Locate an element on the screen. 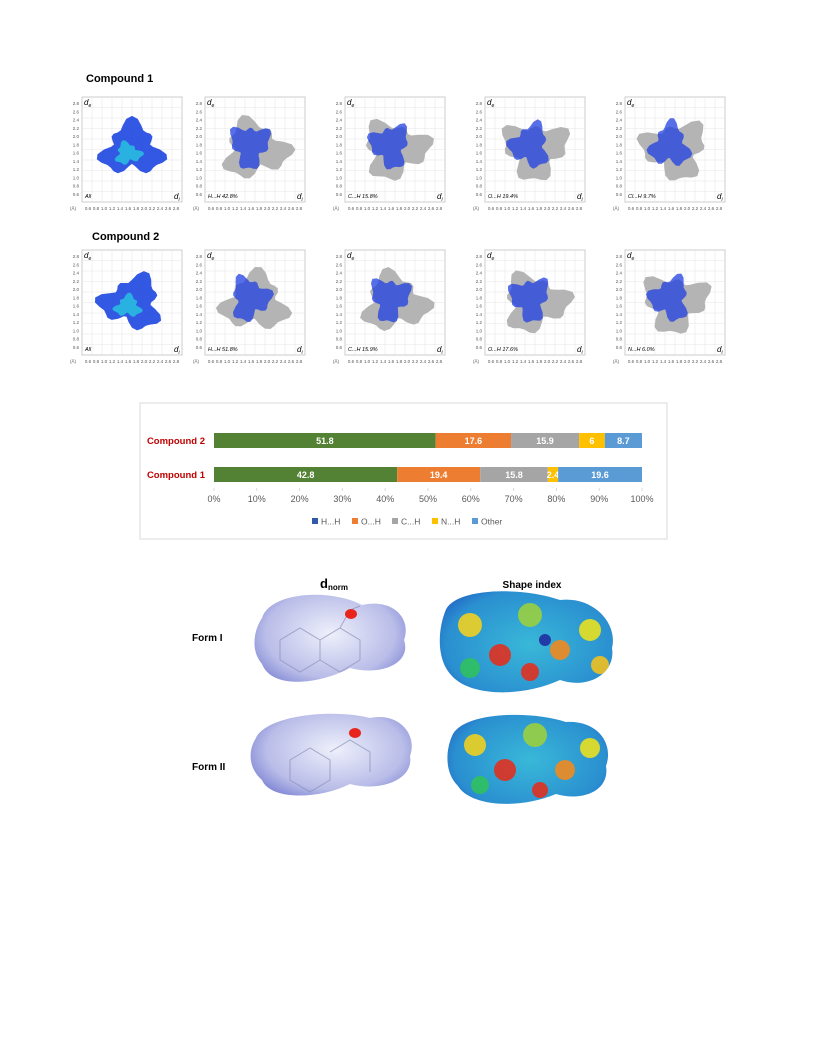 Image resolution: width=816 pixels, height=1056 pixels. value-label: 19.4 is located at coordinates (439, 475).